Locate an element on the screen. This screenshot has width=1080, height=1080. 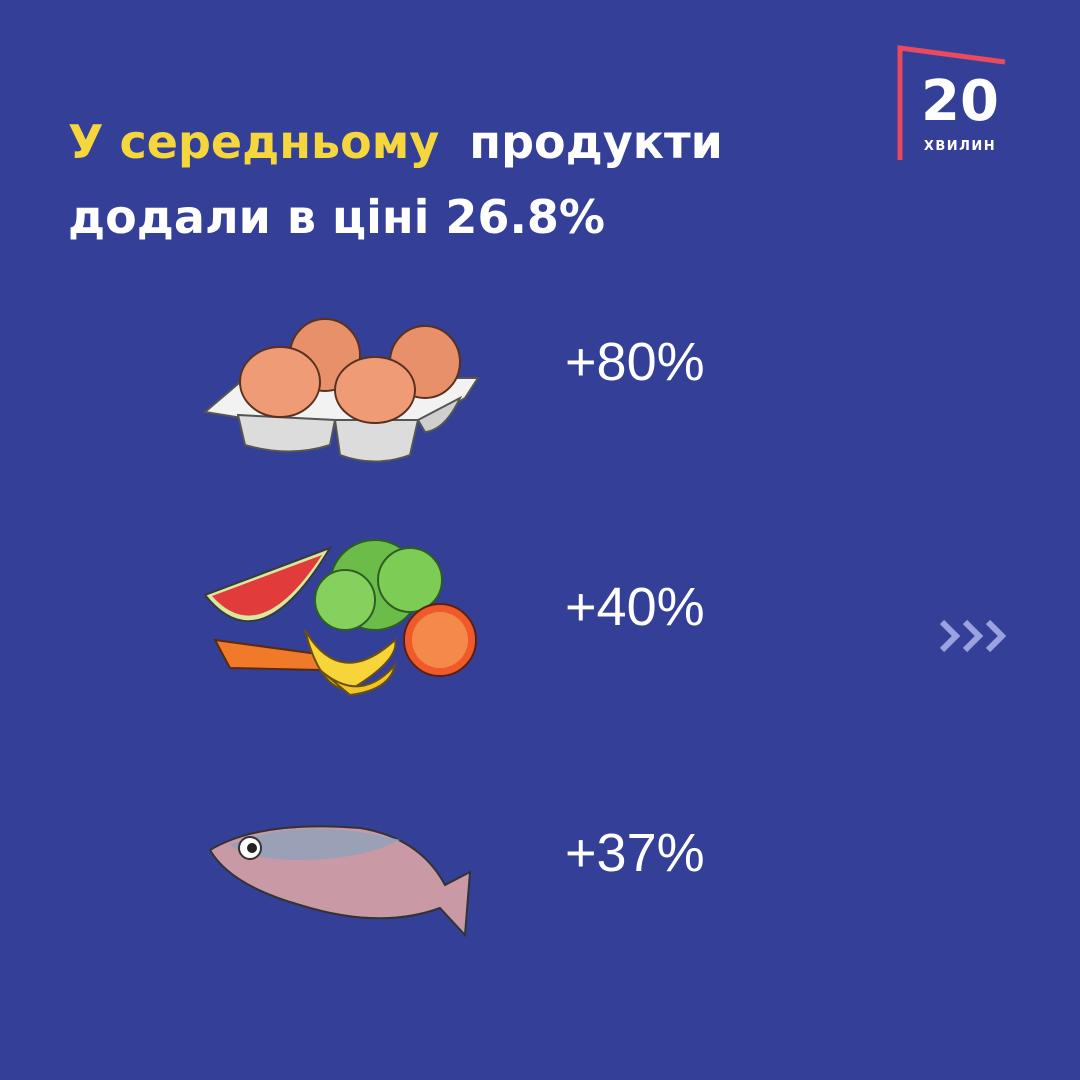
title-line-1: У середньому продукти is located at coordinates (395, 142).